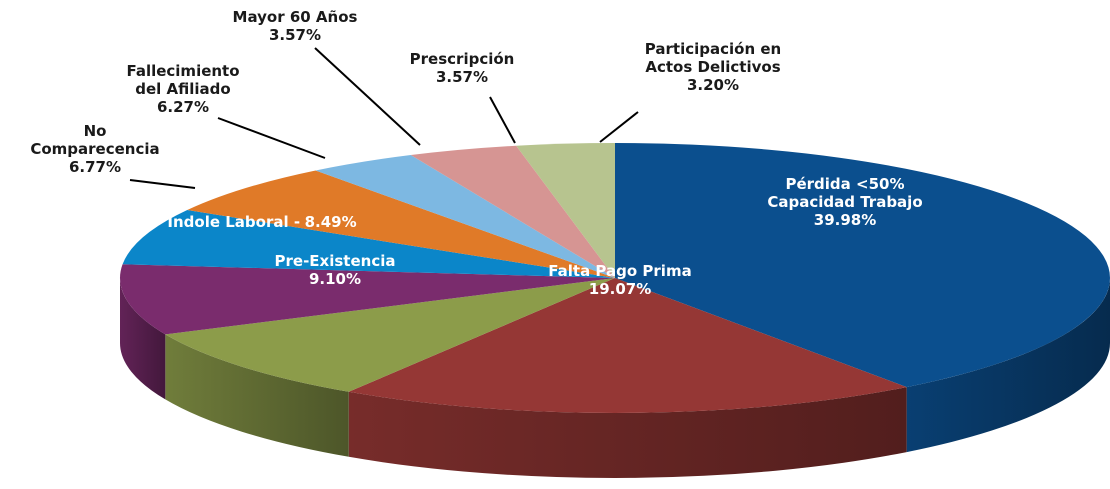  What do you see at coordinates (183, 80) in the screenshot?
I see `category-label: Fallecimiento del Afiliado` at bounding box center [183, 80].